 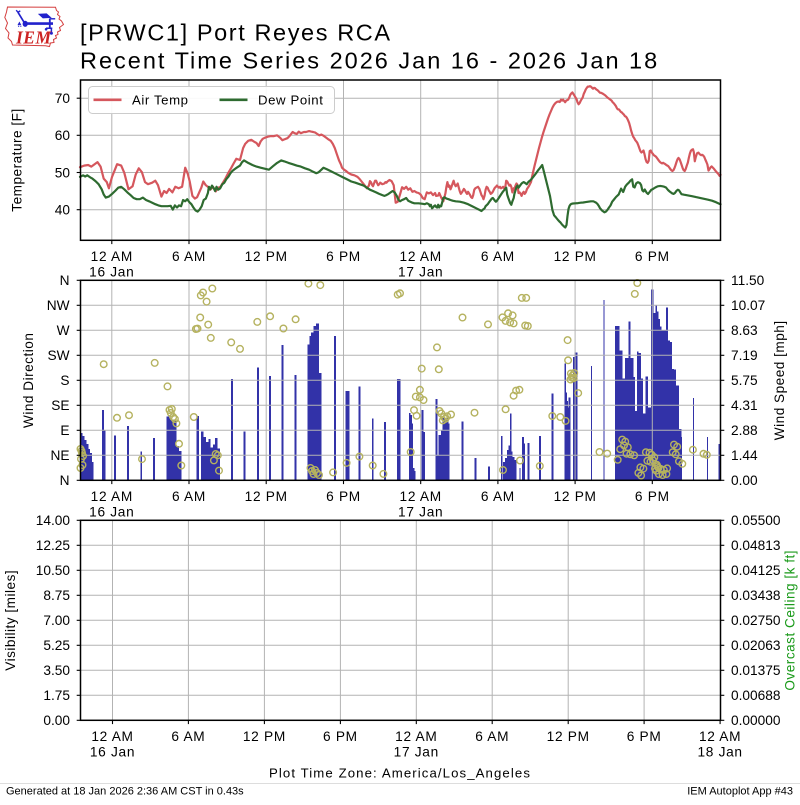 I want to click on svg-text: 0.00688, so click(x=756, y=695).